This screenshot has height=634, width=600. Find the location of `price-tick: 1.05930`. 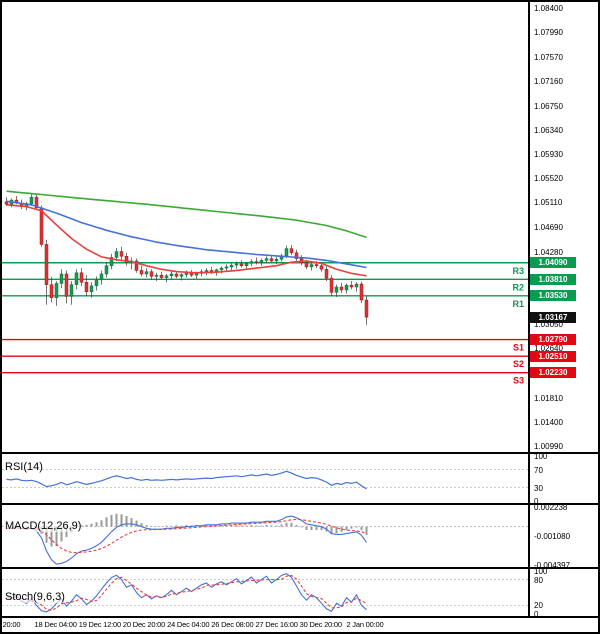

price-tick: 1.05930 is located at coordinates (548, 154).